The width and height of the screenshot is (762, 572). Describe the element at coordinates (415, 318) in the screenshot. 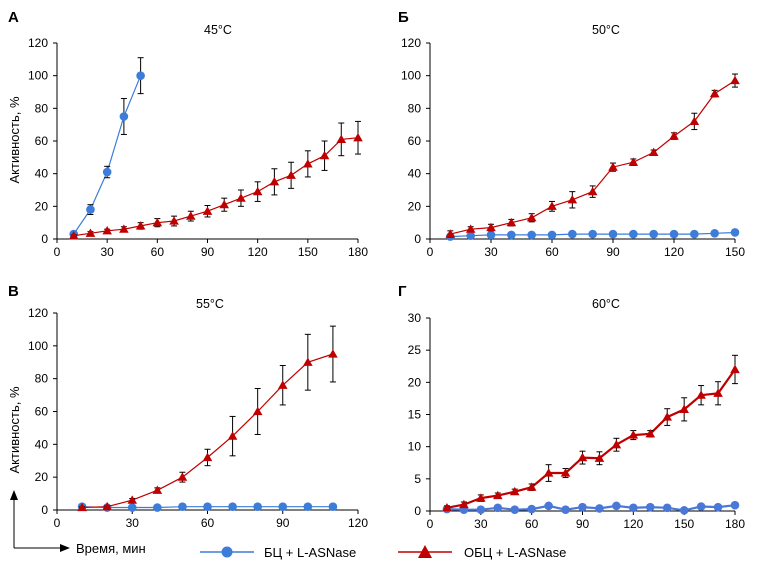

I see `y-tick-label: 30` at that location.